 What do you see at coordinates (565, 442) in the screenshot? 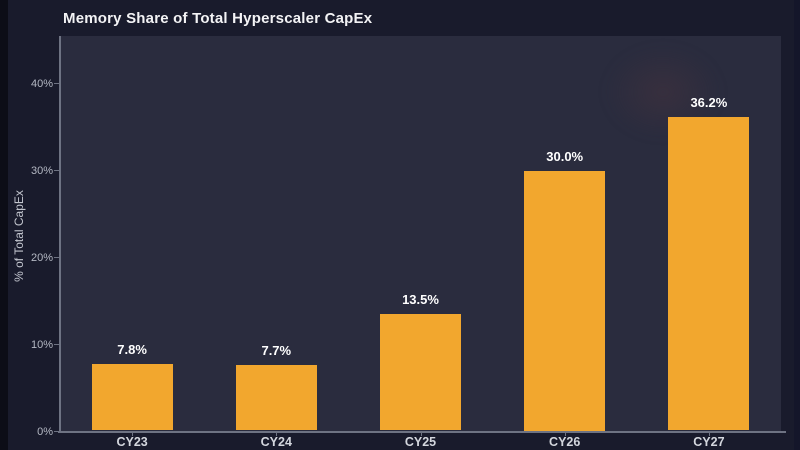
I see `x-category-label: CY26` at bounding box center [565, 442].